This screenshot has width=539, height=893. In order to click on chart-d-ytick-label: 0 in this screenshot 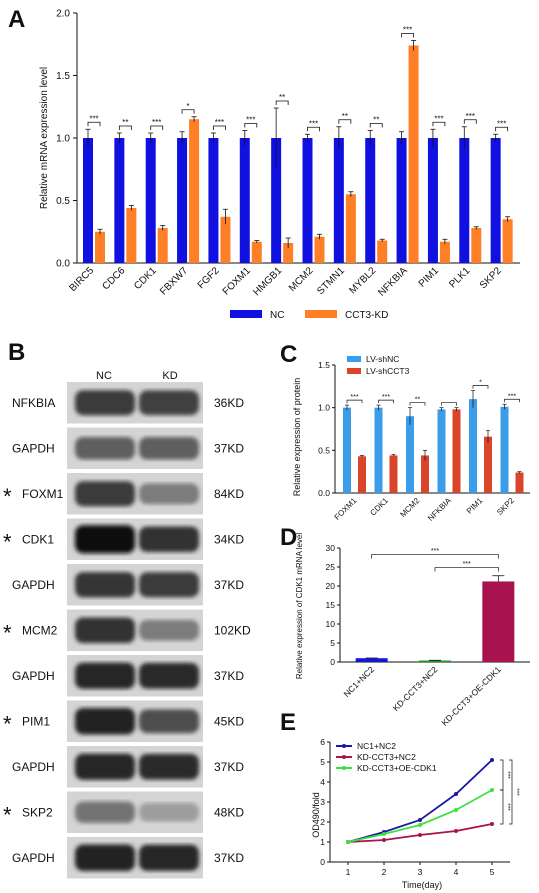, I will do `click(332, 662)`.